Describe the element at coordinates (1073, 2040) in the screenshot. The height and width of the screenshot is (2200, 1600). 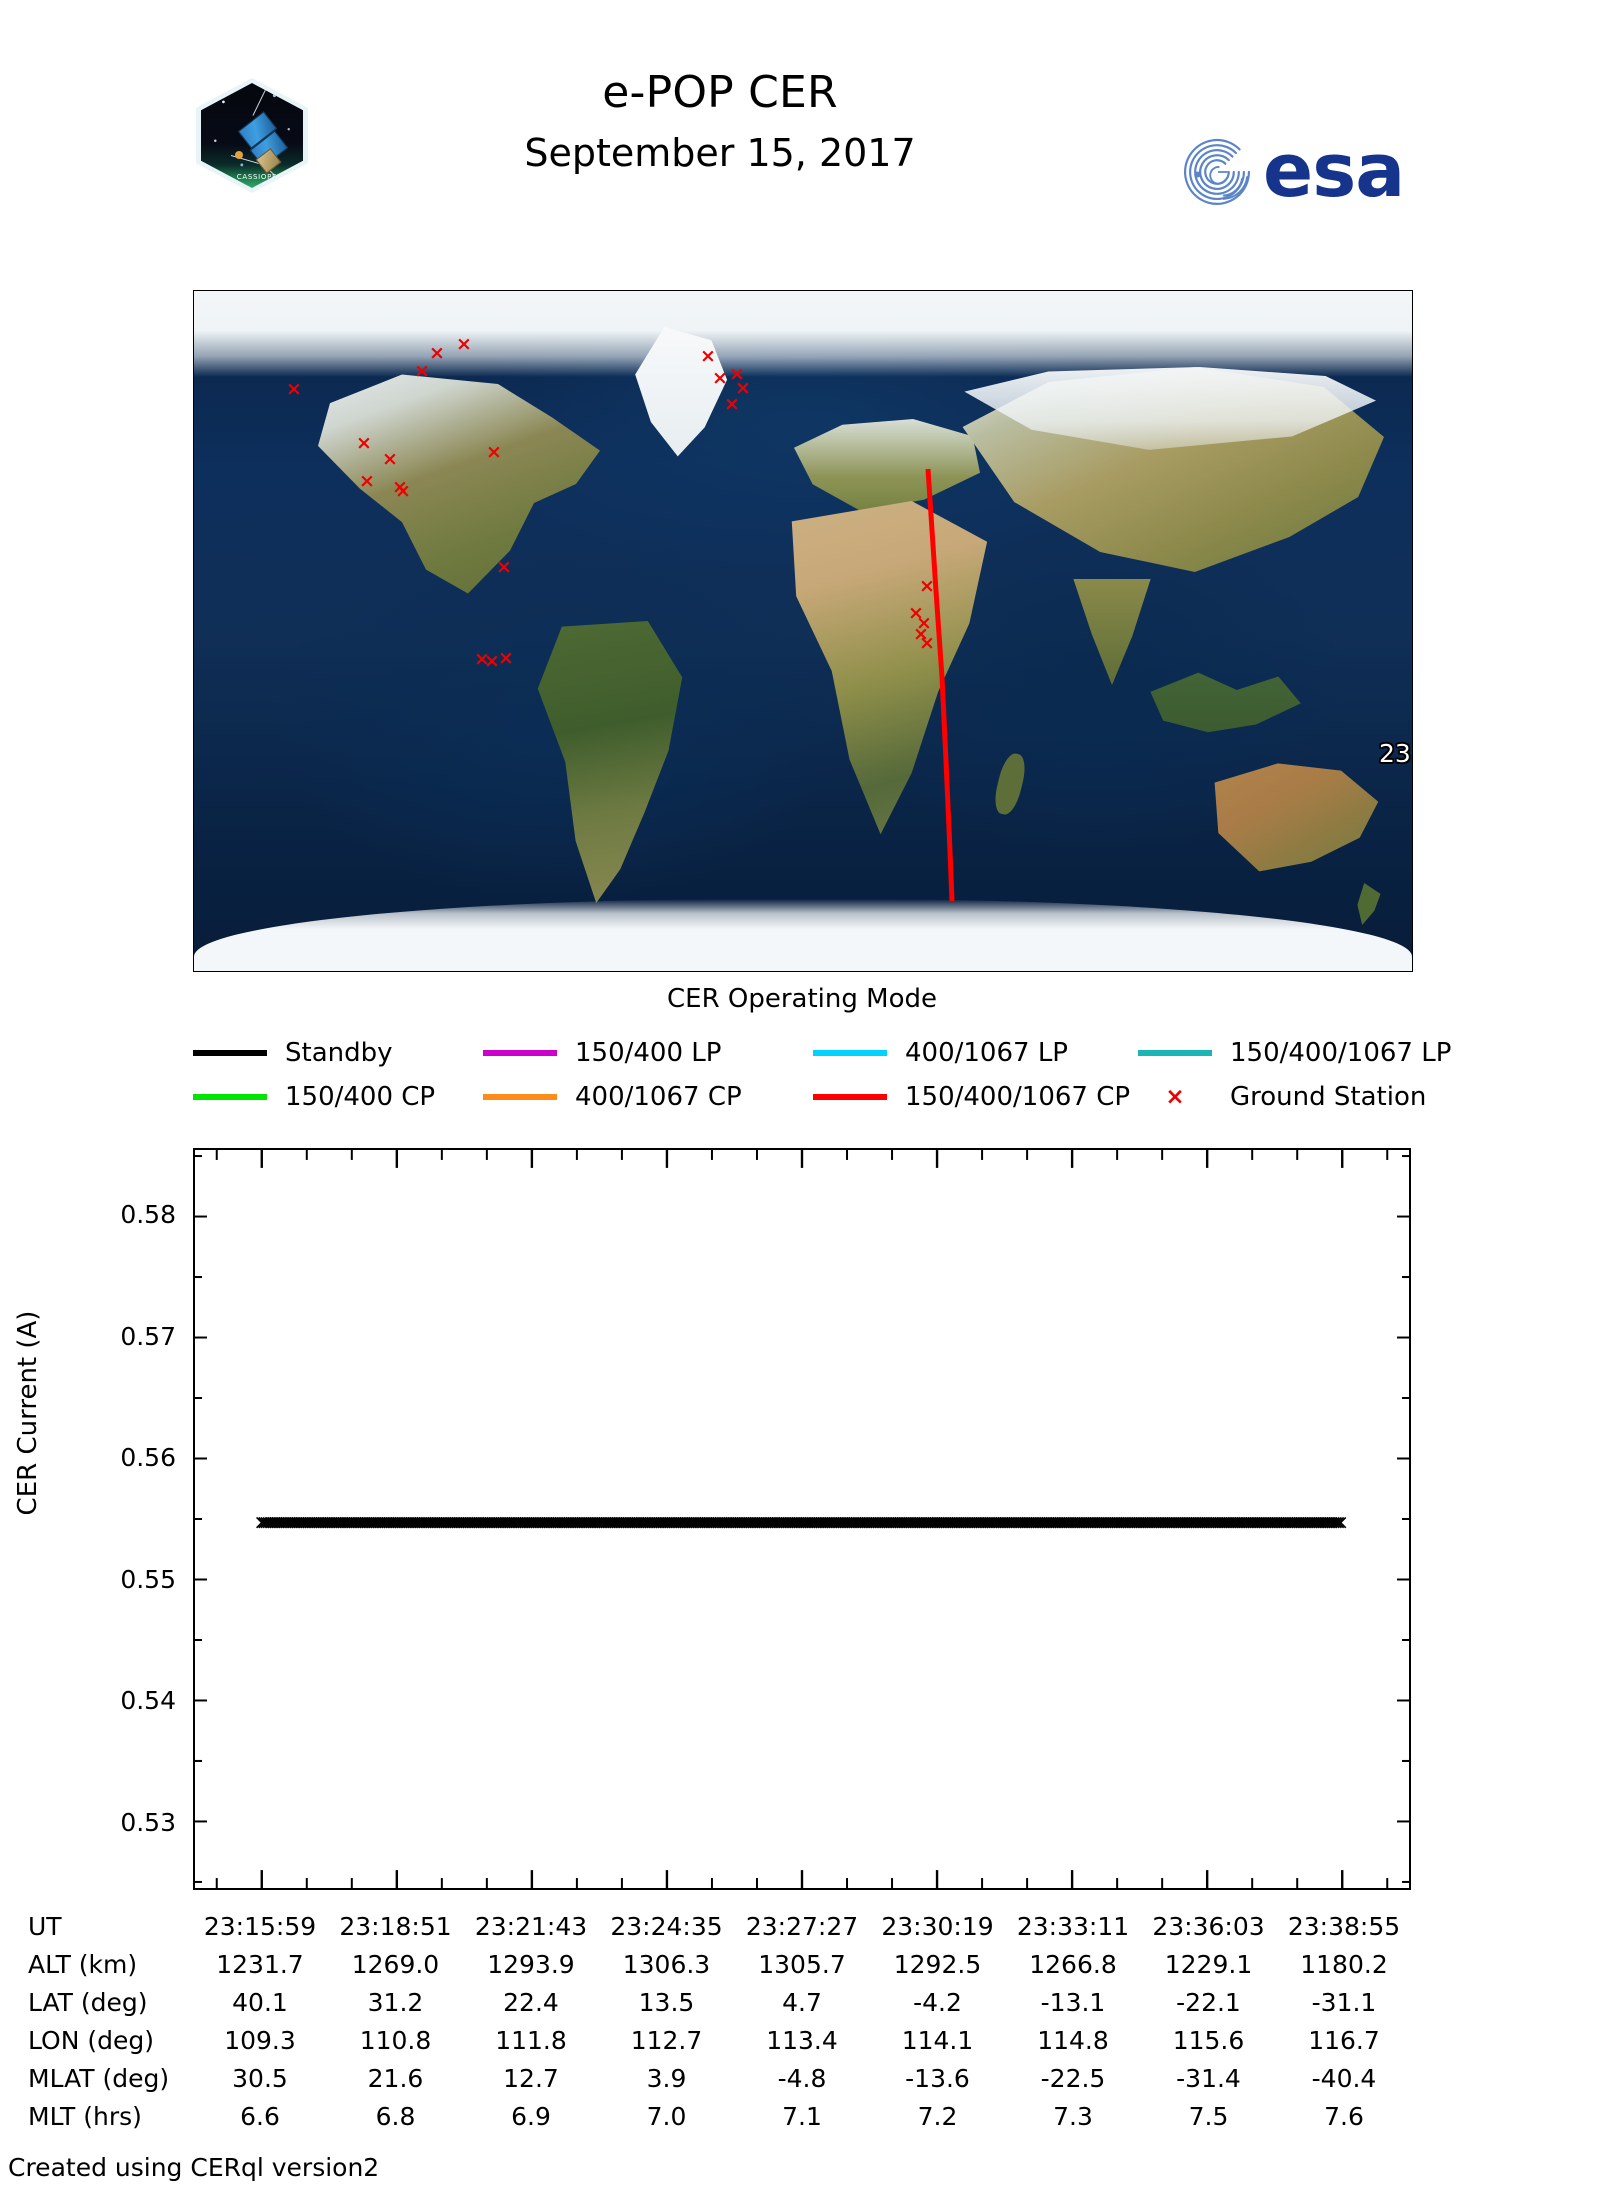
I see `table-cell: 114.8` at that location.